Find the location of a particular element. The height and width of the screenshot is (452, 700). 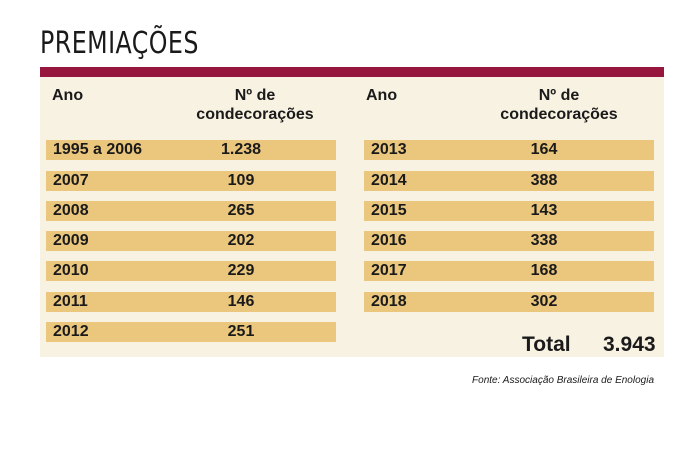

count-cell: 1.238 is located at coordinates (241, 149).